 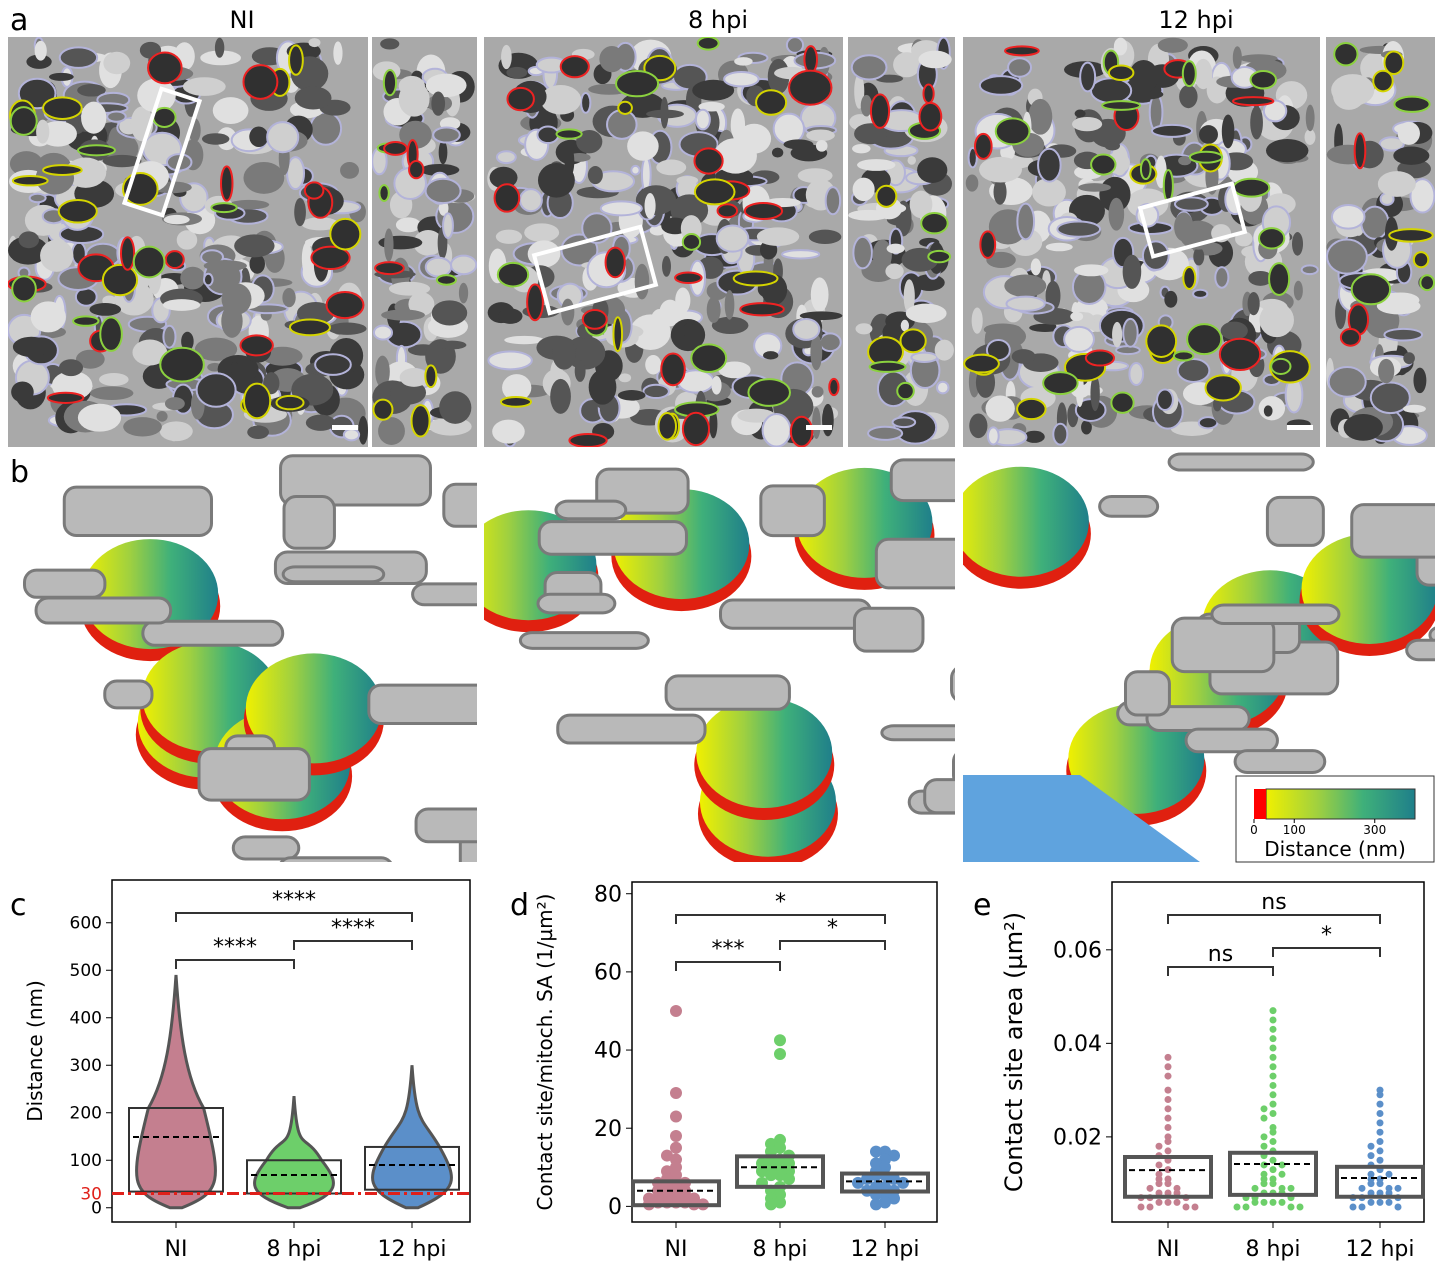 I want to click on x-tick-label: NI, so click(x=176, y=1249).